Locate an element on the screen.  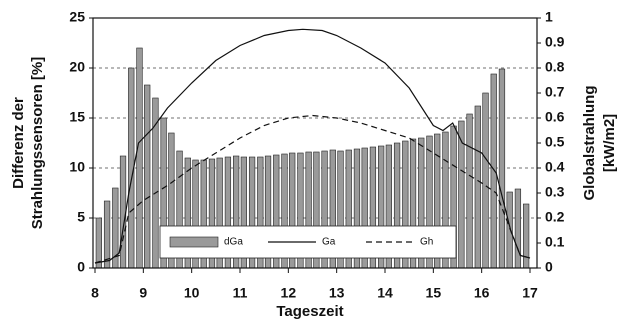
x-tick-label: 13 is located at coordinates (337, 293).